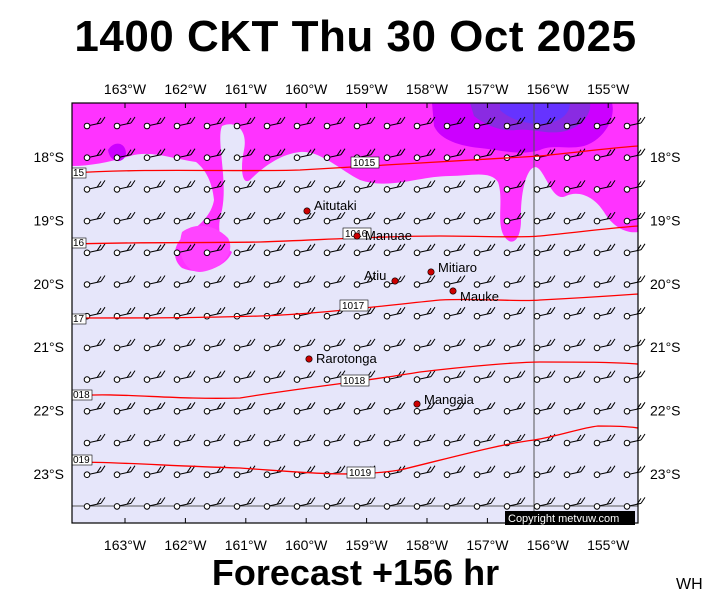  I want to click on latitude-label-right: 23°S, so click(665, 474).